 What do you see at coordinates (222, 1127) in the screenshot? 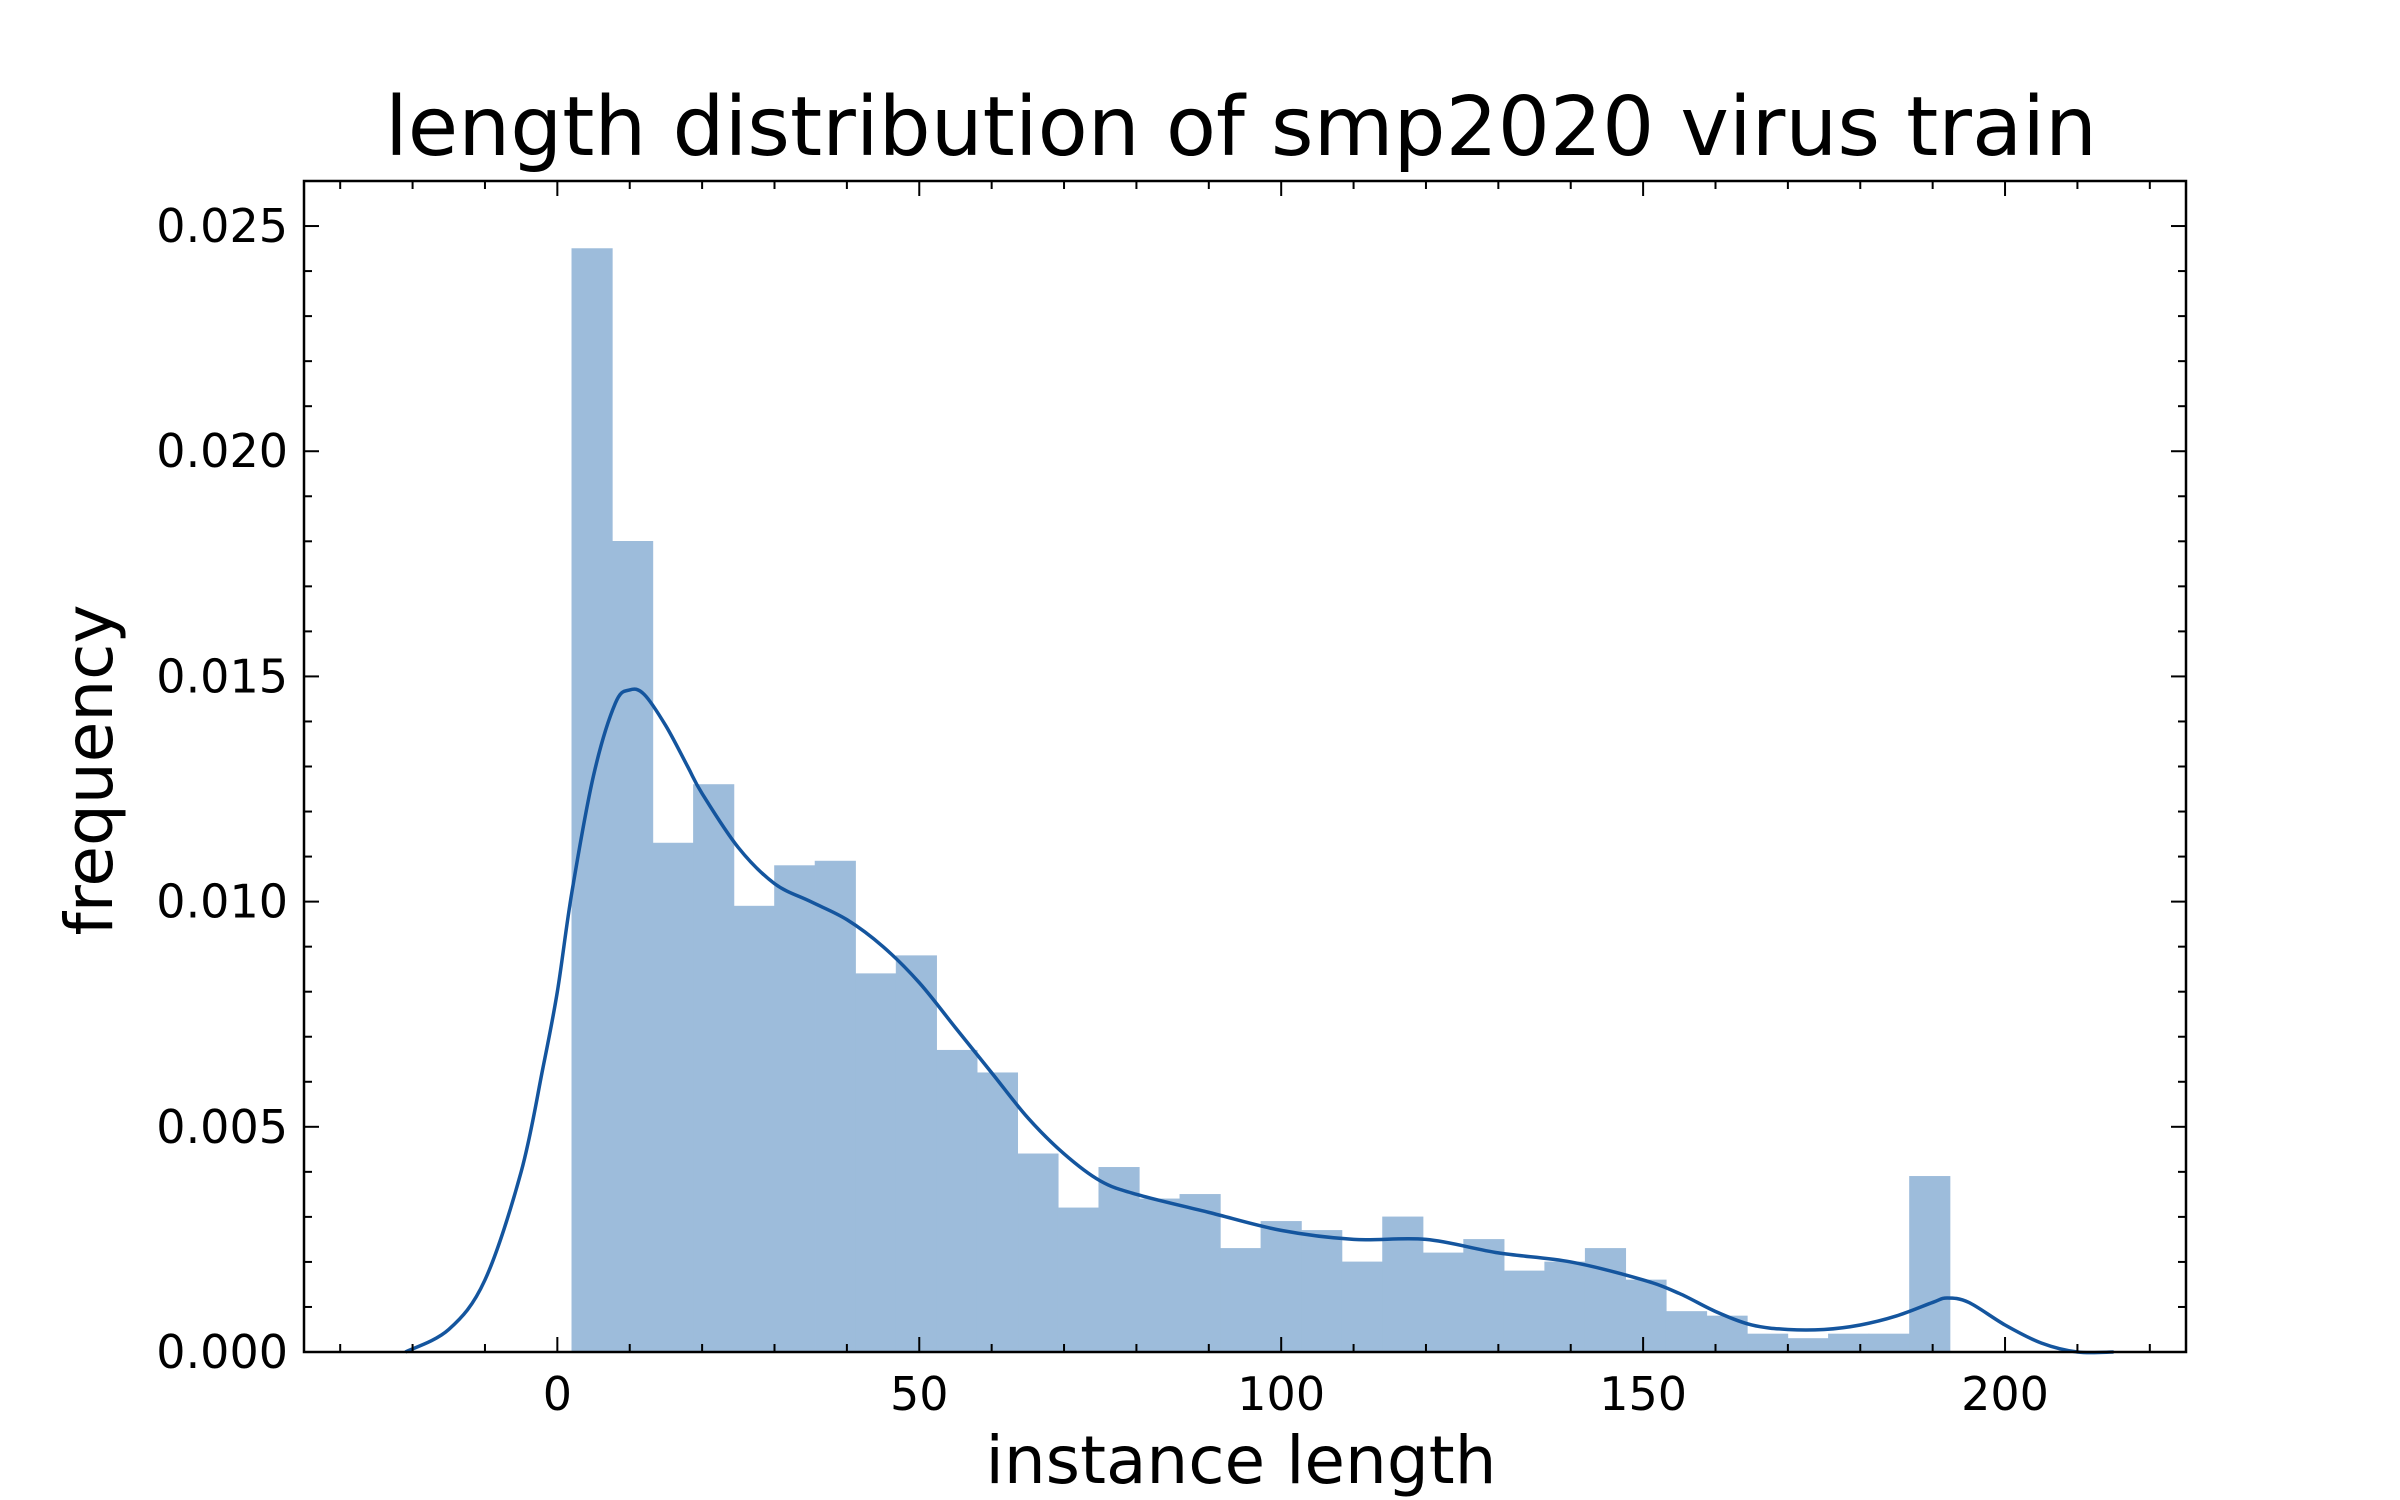
I see `y-tick-label: 0.005` at bounding box center [222, 1127].